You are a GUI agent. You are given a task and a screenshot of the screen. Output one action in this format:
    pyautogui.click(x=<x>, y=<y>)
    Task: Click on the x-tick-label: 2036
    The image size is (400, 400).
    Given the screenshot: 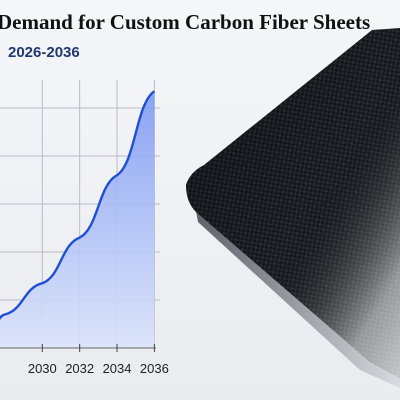 What is the action you would take?
    pyautogui.click(x=154, y=368)
    